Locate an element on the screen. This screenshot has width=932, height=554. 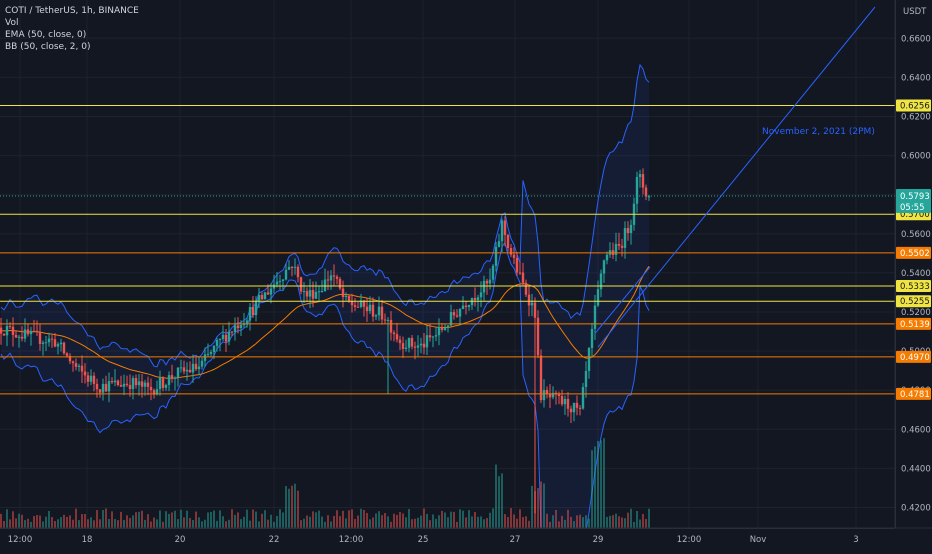
price-axis is located at coordinates (913, 264).